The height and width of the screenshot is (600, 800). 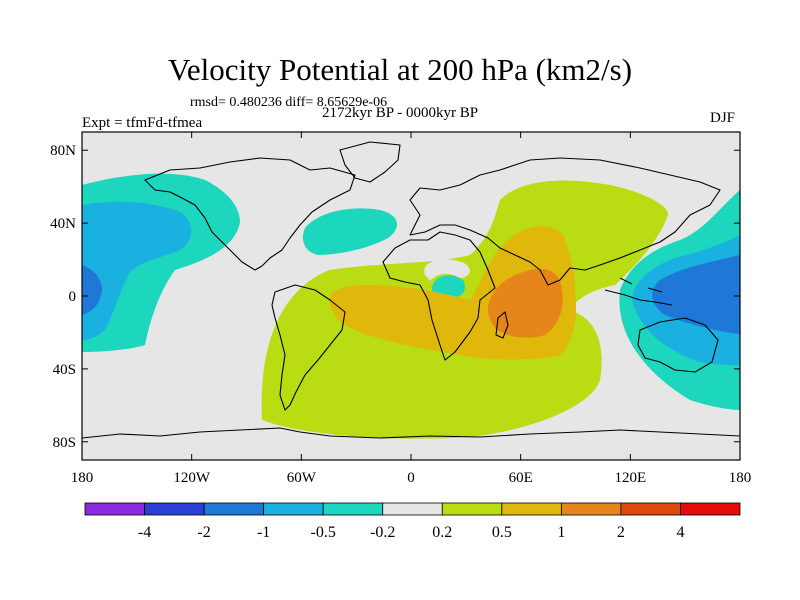 I want to click on period-label: 2172kyr BP - 0000kyr BP, so click(x=400, y=113).